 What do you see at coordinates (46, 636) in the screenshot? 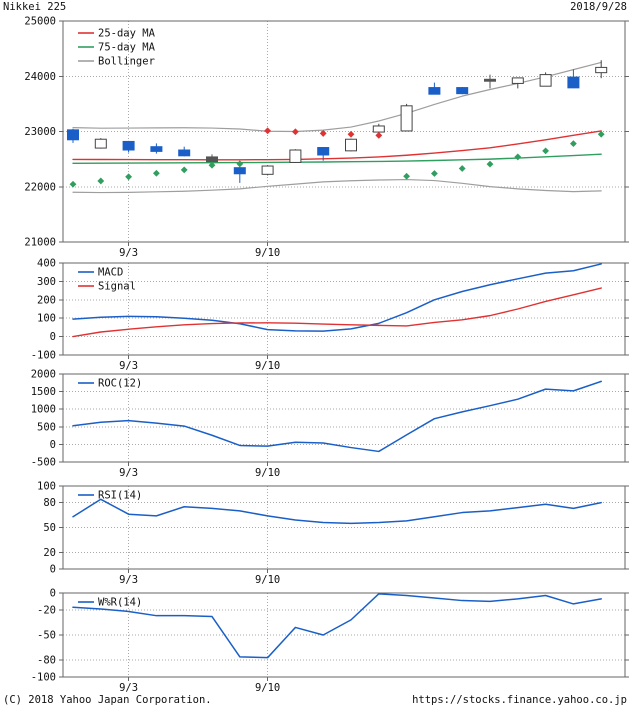
I see `y-axis-label: -50` at bounding box center [46, 636].